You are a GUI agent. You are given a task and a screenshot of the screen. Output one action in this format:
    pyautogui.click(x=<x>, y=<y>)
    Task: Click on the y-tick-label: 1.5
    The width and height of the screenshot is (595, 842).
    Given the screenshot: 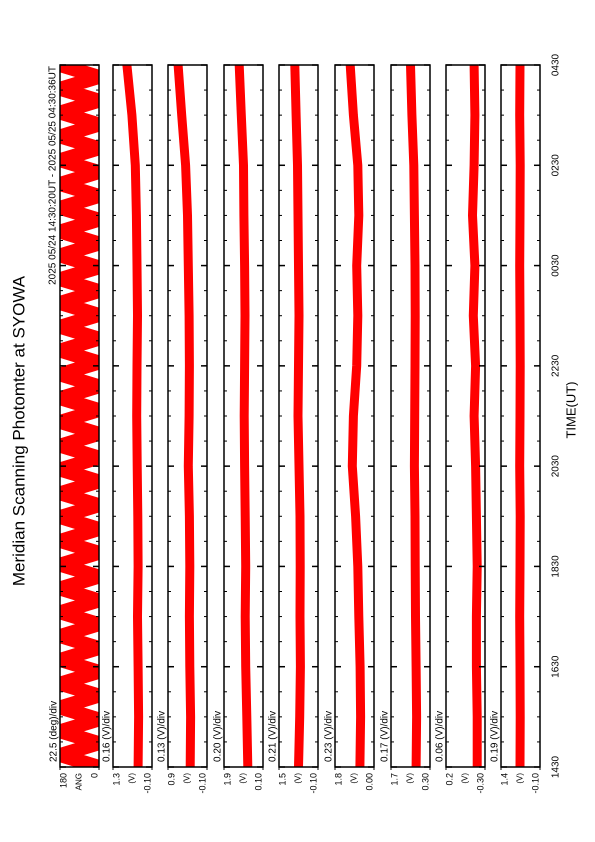 What is the action you would take?
    pyautogui.click(x=282, y=779)
    